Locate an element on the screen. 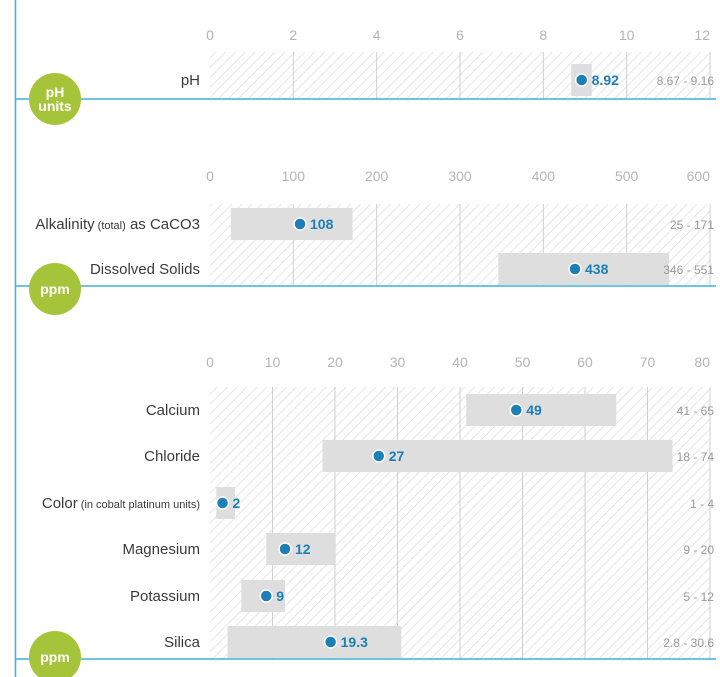 The height and width of the screenshot is (677, 720). tick-label: 50 is located at coordinates (523, 362).